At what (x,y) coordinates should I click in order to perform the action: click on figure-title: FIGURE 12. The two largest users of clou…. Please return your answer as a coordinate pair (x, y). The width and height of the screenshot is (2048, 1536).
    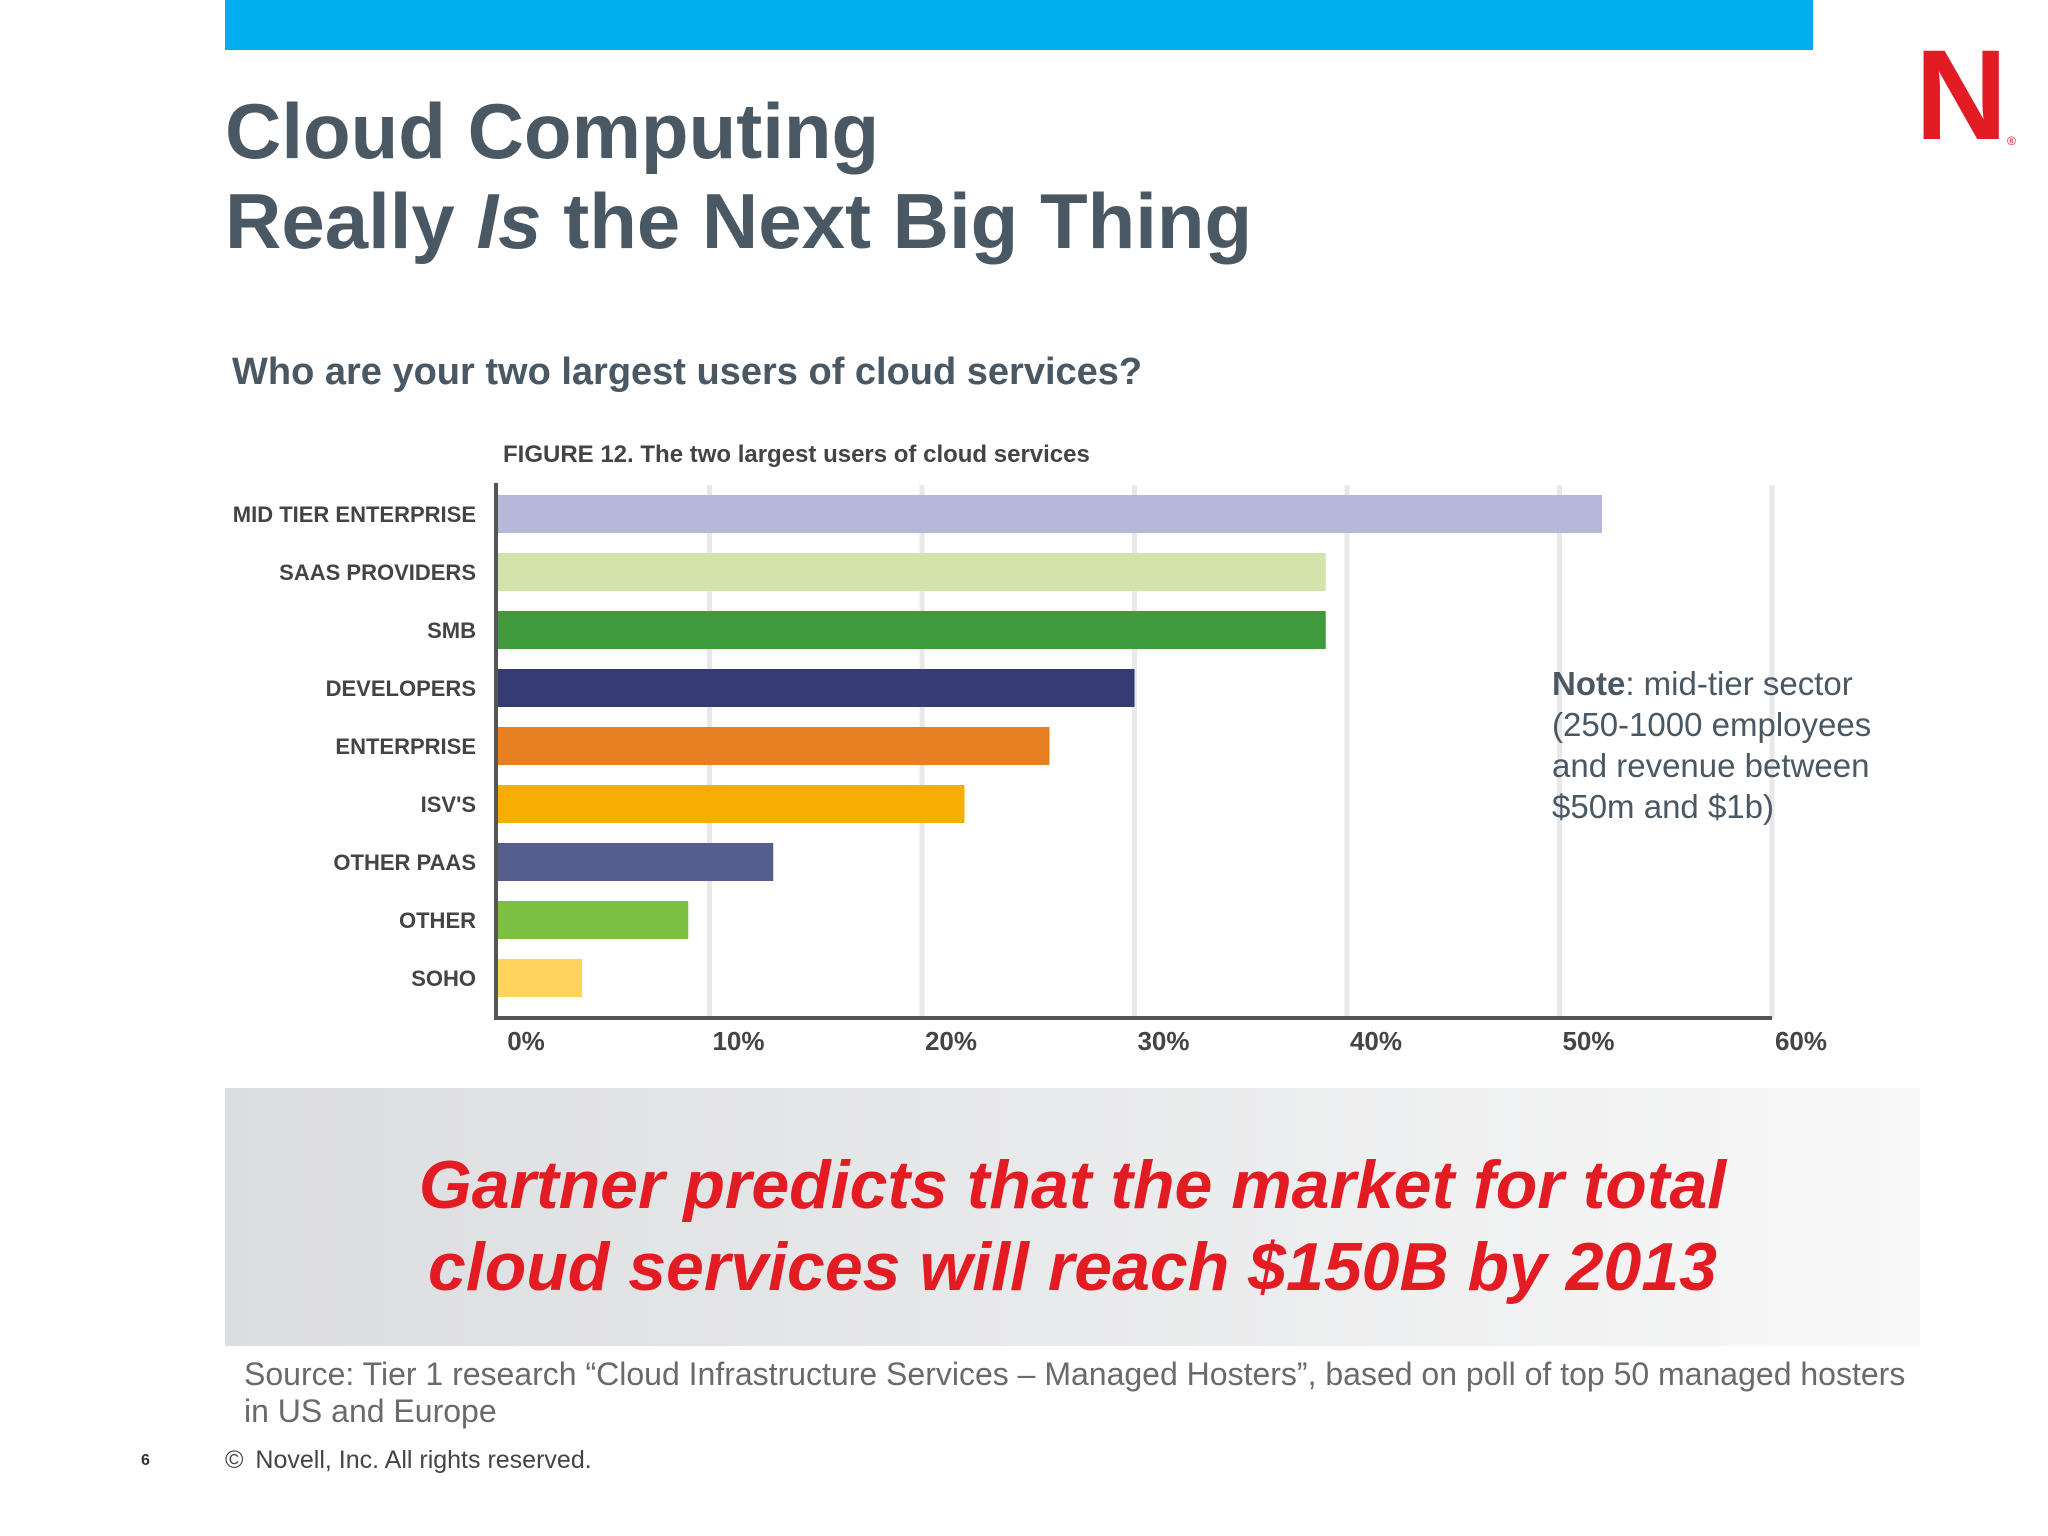
    Looking at the image, I should click on (796, 454).